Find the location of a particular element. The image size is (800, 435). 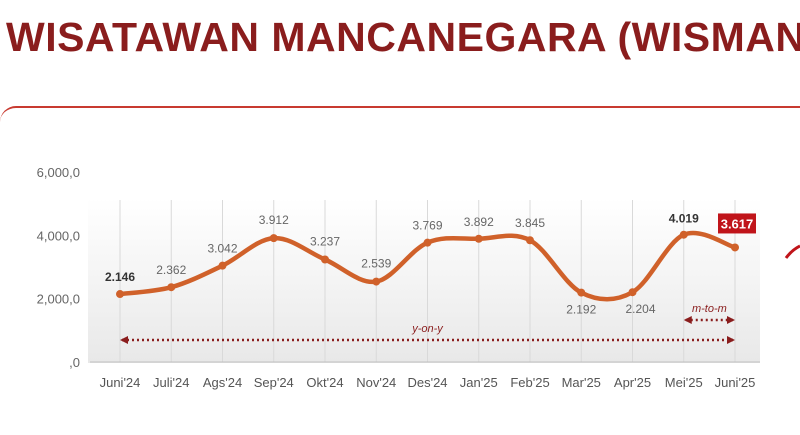

data-label: 4.019 is located at coordinates (684, 219).